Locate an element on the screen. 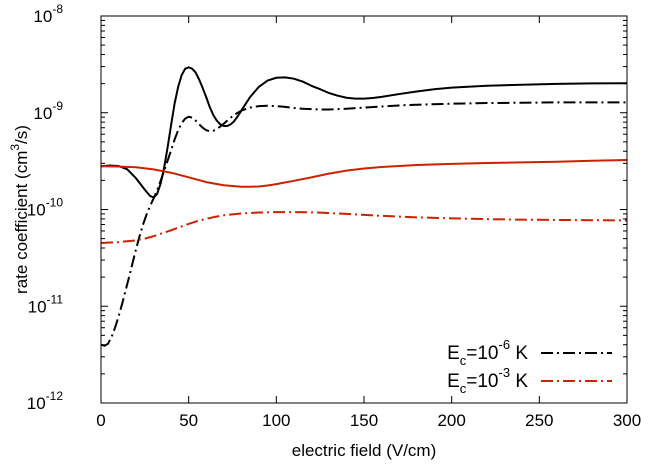  x-tick-label: 300 is located at coordinates (627, 420).